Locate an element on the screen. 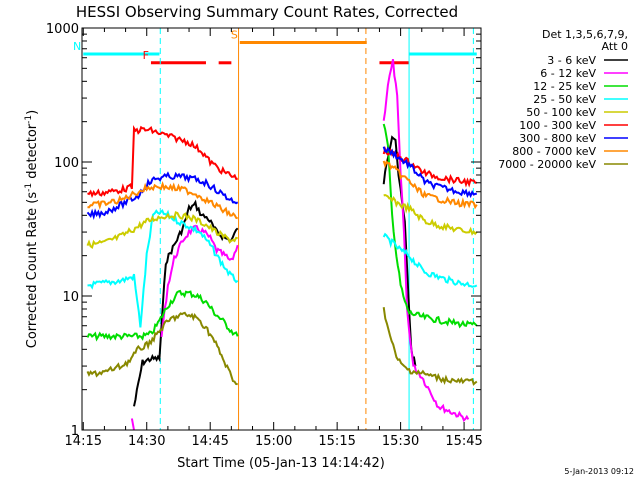 The height and width of the screenshot is (480, 640). x-tick-label: 14:45 is located at coordinates (209, 441).